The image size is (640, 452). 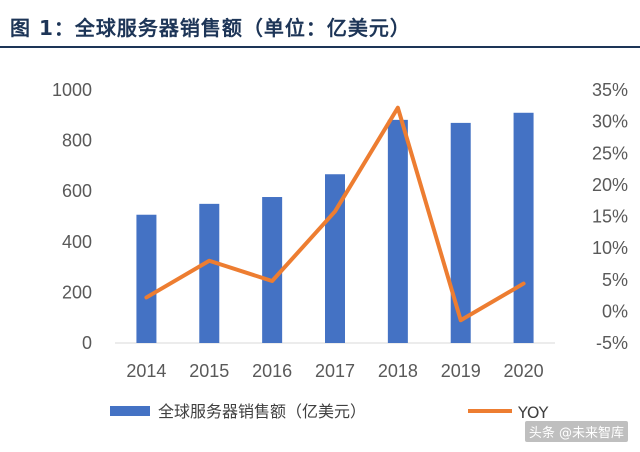 I want to click on x-tick-label: 2017, so click(x=335, y=371).